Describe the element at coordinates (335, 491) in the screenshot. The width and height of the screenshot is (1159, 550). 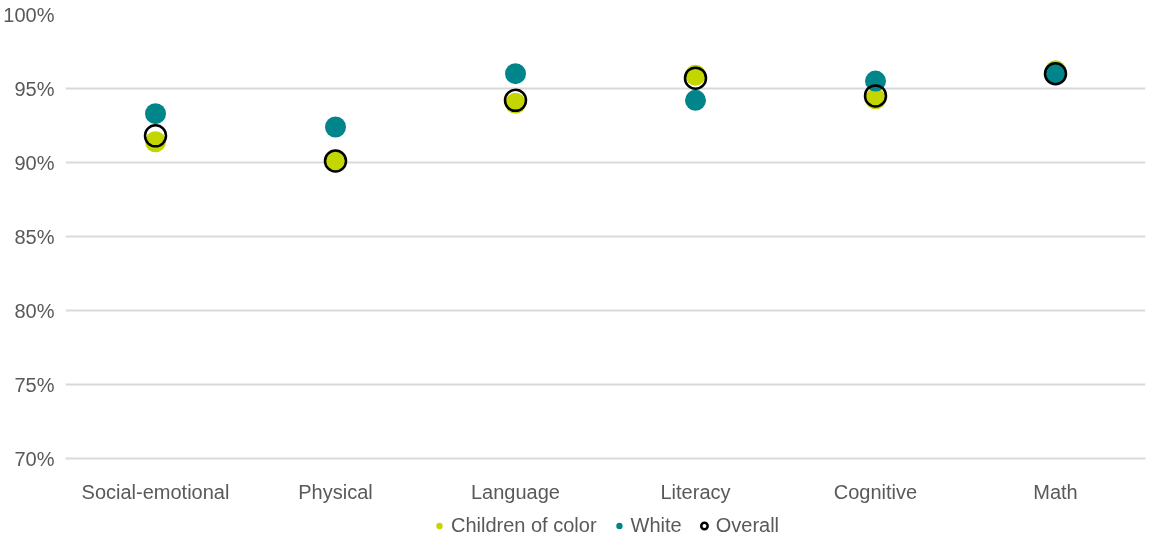
I see `x-tick-label: Physical` at that location.